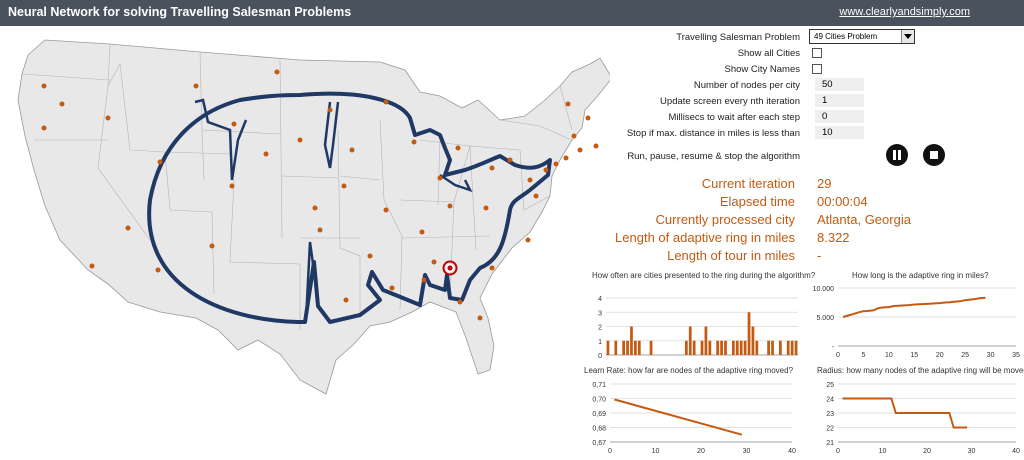  What do you see at coordinates (725, 219) in the screenshot?
I see `city-label: Currently processed city` at bounding box center [725, 219].